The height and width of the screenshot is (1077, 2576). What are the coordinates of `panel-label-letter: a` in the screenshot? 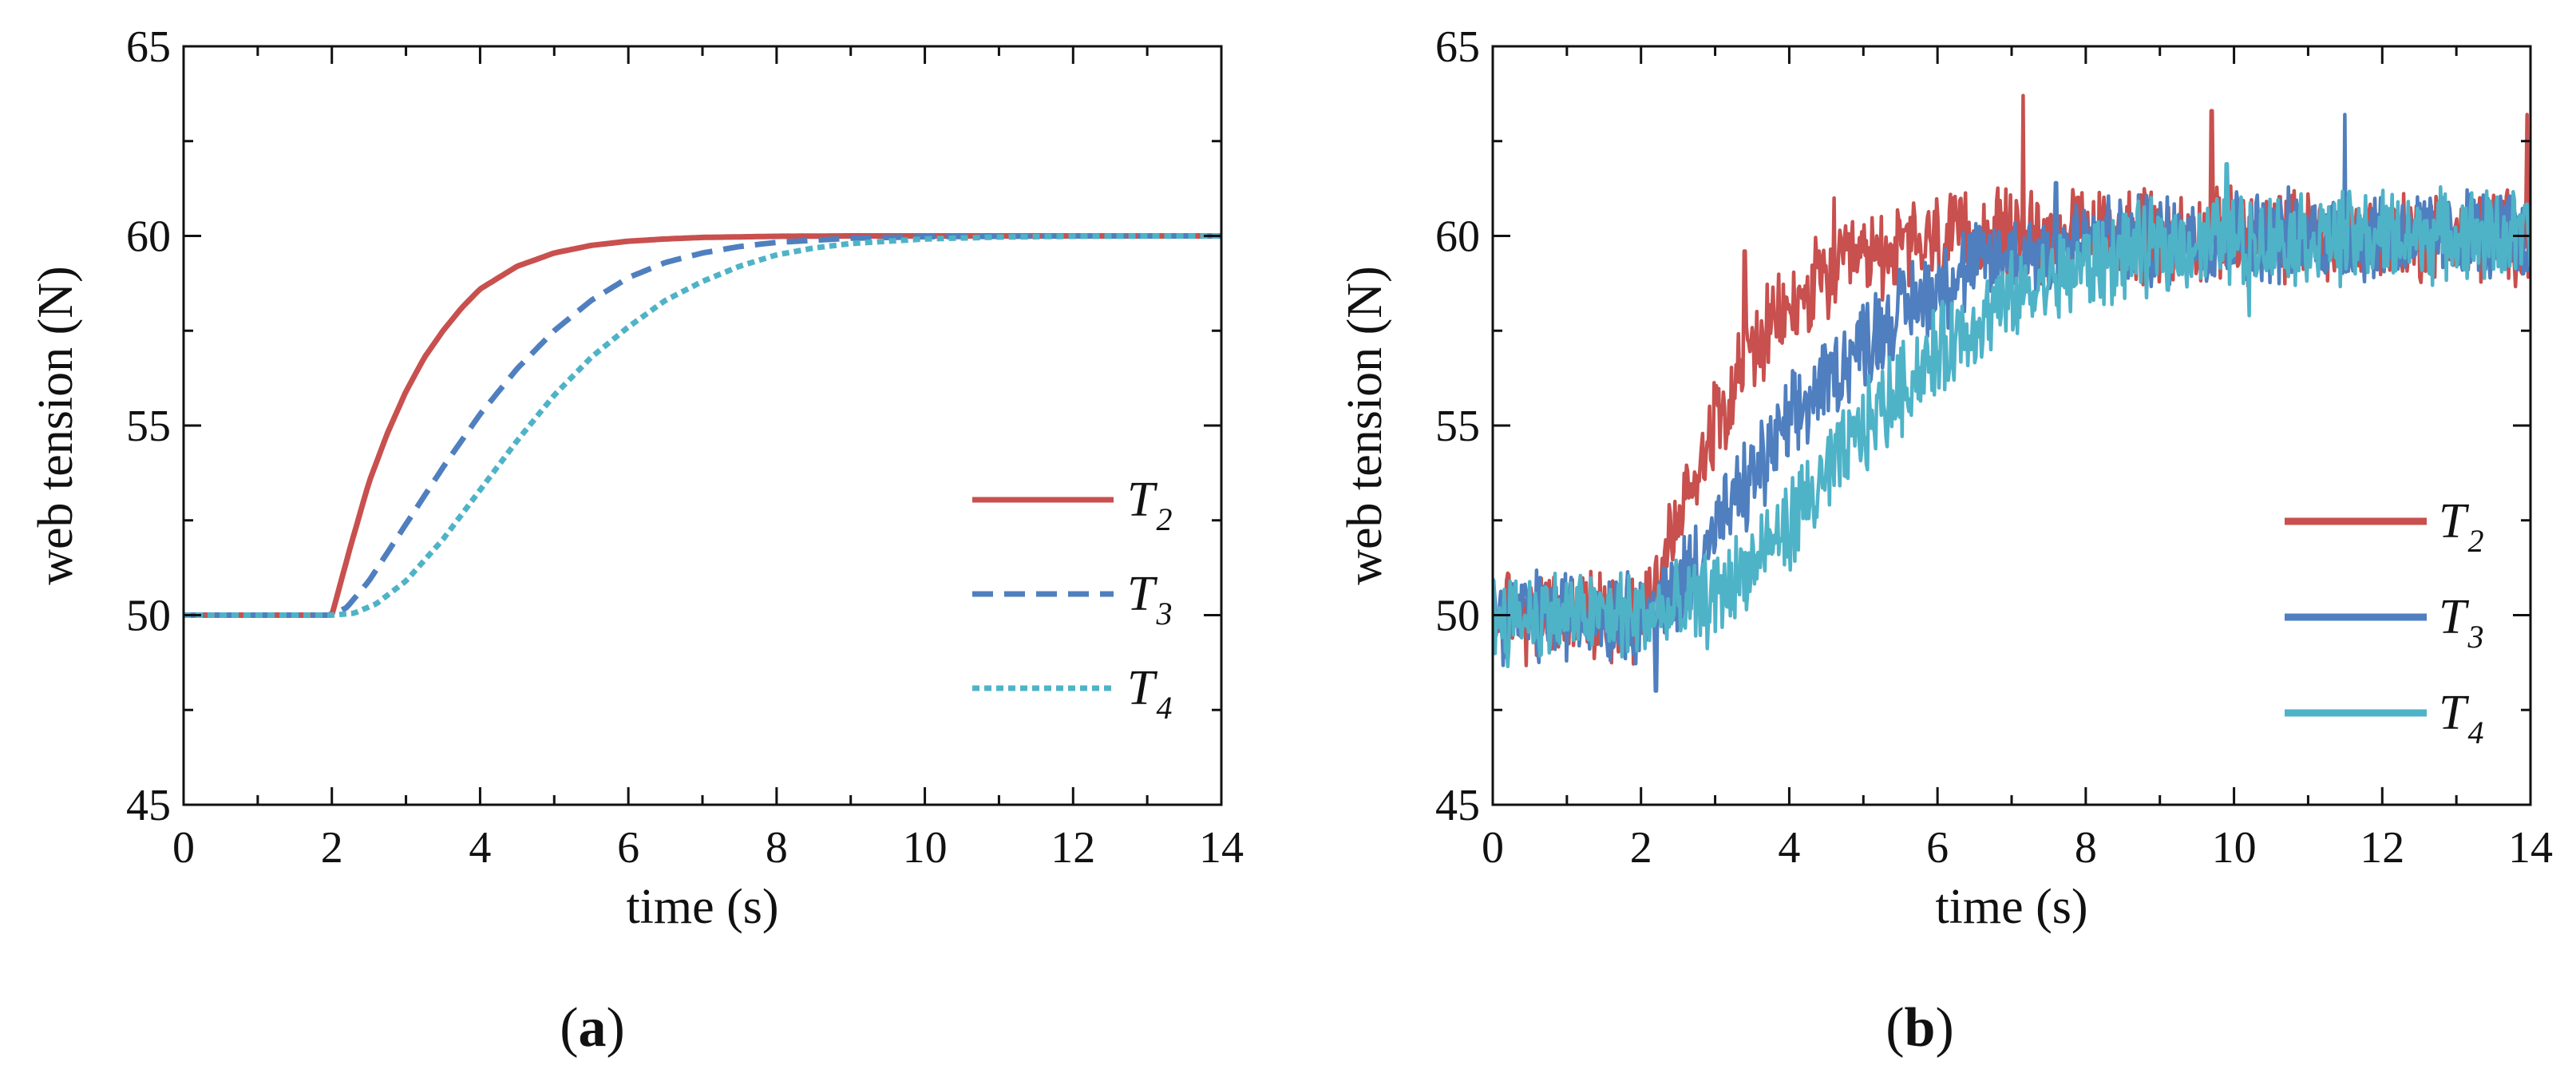 It's located at (593, 1028).